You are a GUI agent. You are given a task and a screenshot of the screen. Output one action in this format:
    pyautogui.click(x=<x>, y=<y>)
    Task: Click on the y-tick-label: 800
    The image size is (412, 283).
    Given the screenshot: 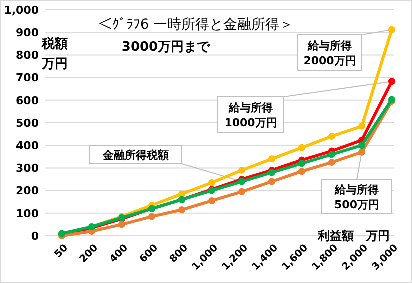 What is the action you would take?
    pyautogui.click(x=28, y=55)
    